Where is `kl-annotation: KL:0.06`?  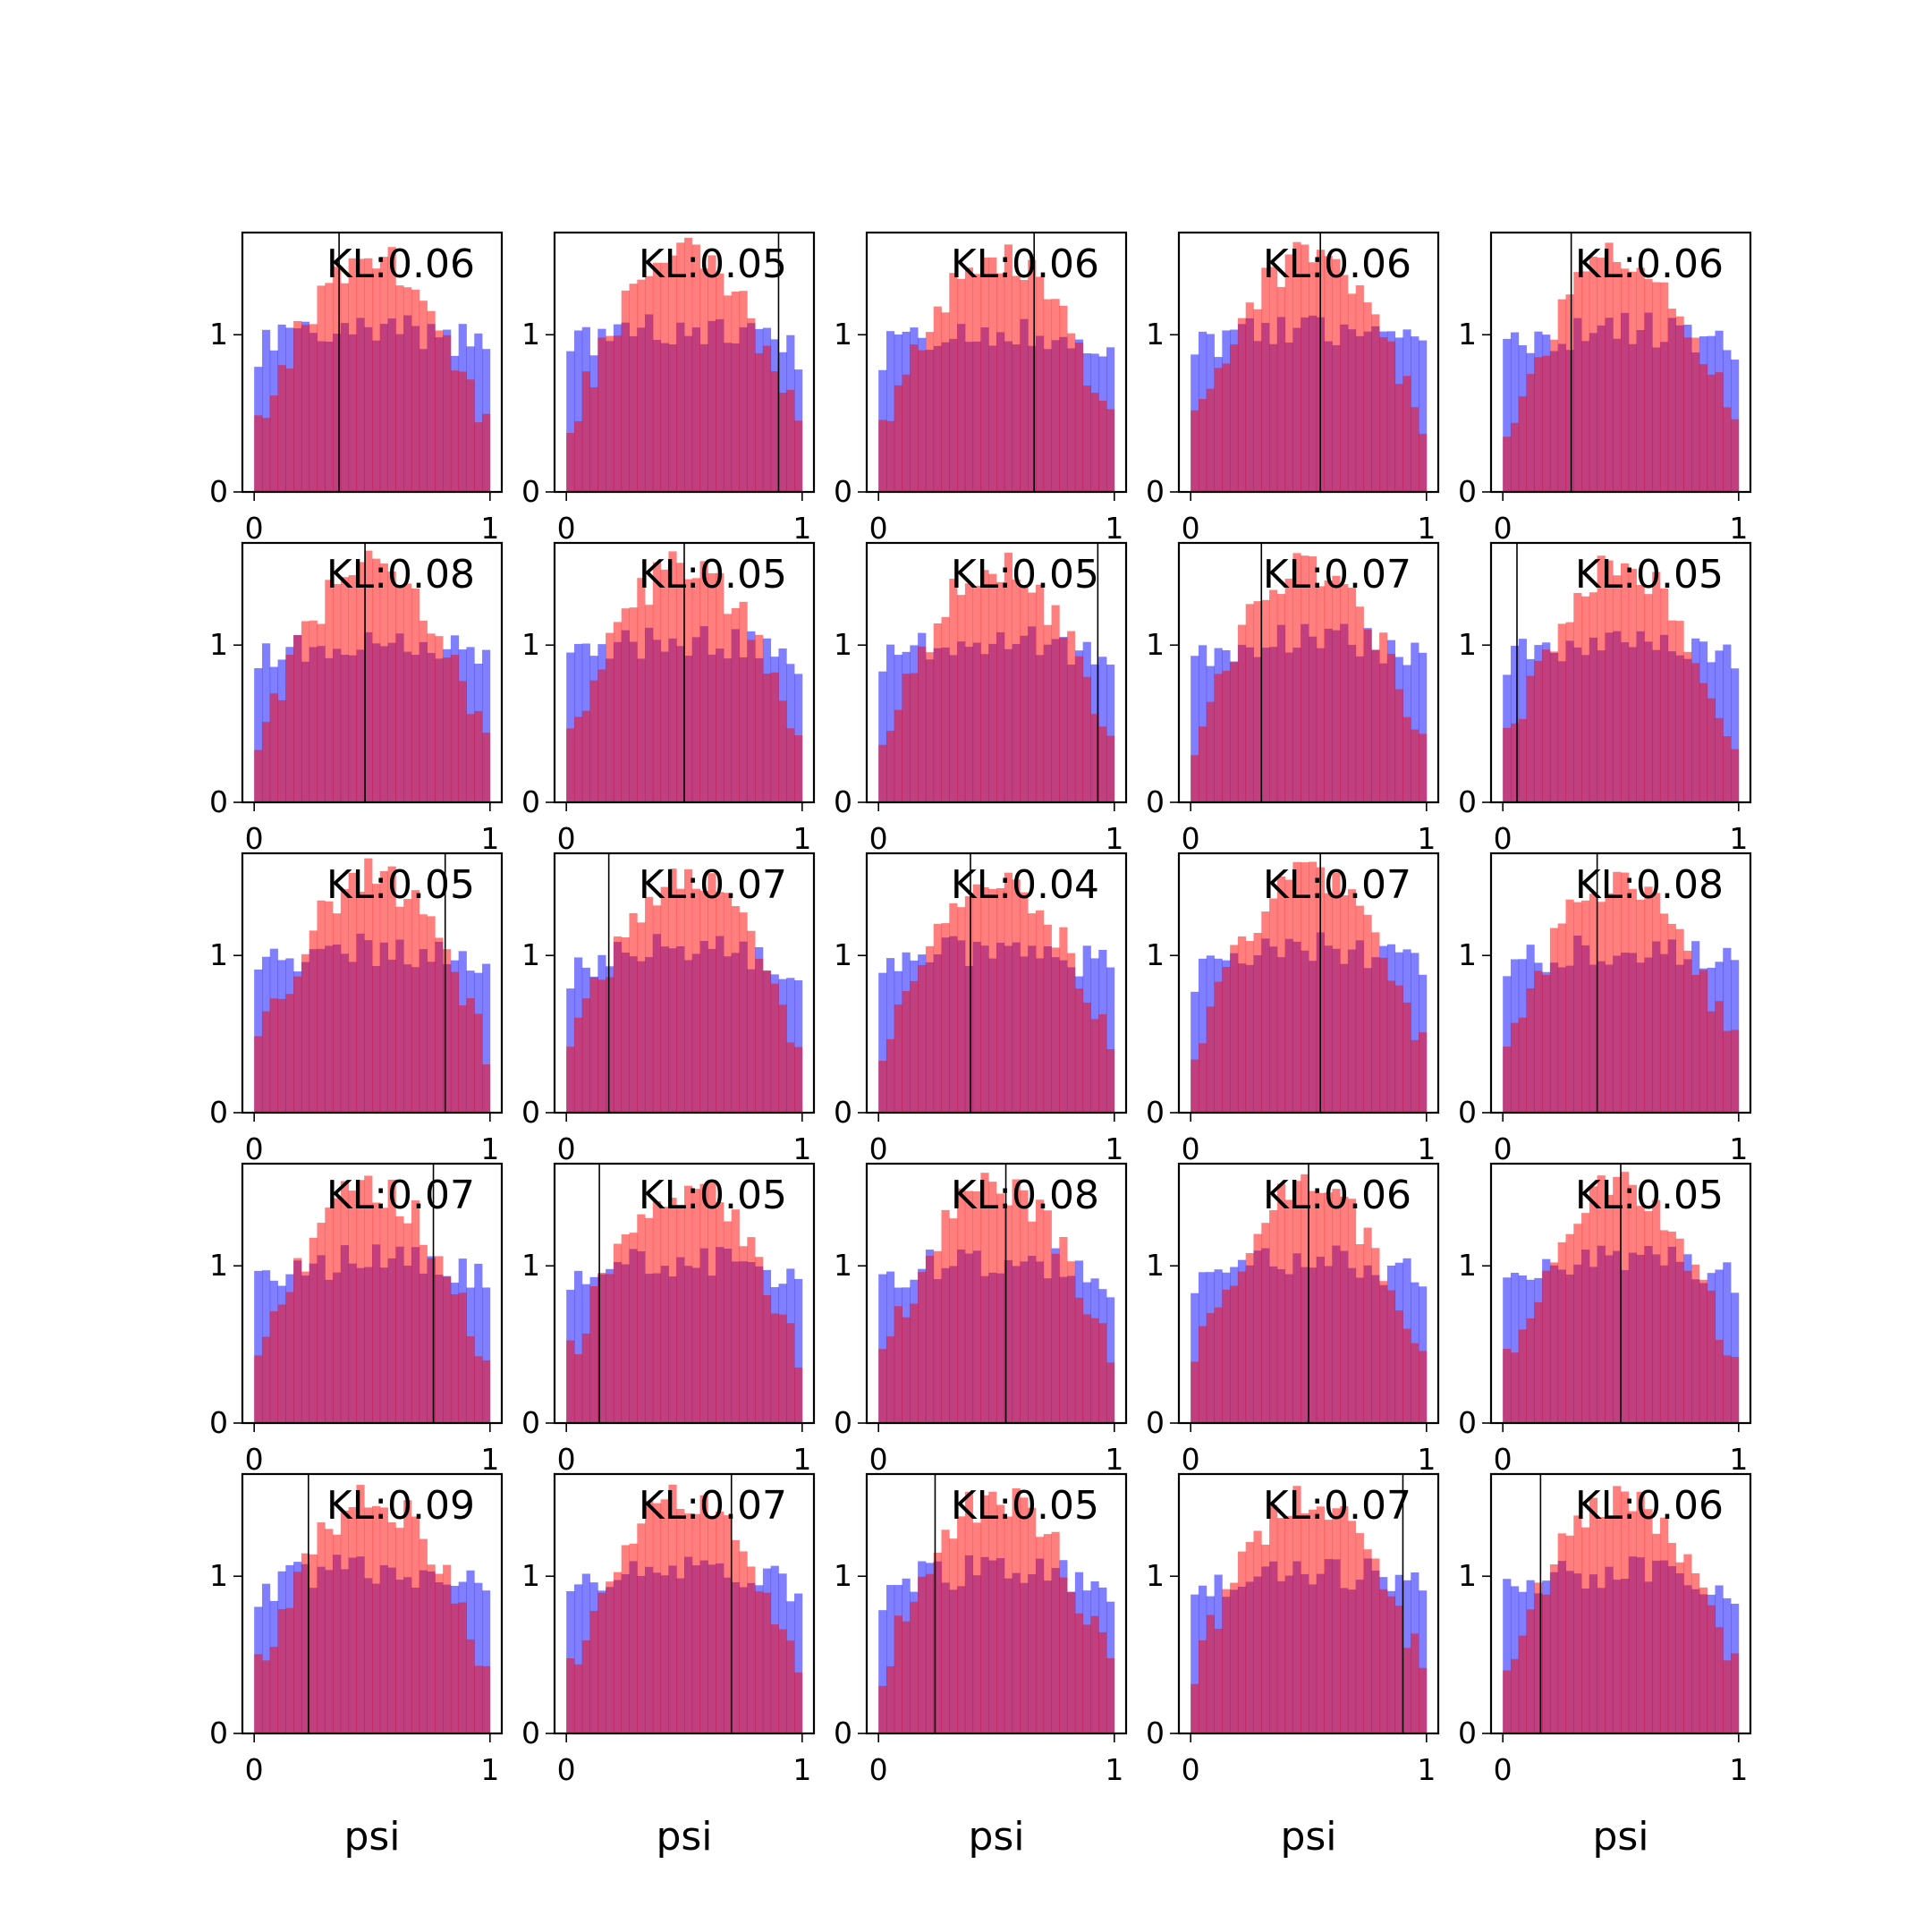 kl-annotation: KL:0.06 is located at coordinates (1649, 1506).